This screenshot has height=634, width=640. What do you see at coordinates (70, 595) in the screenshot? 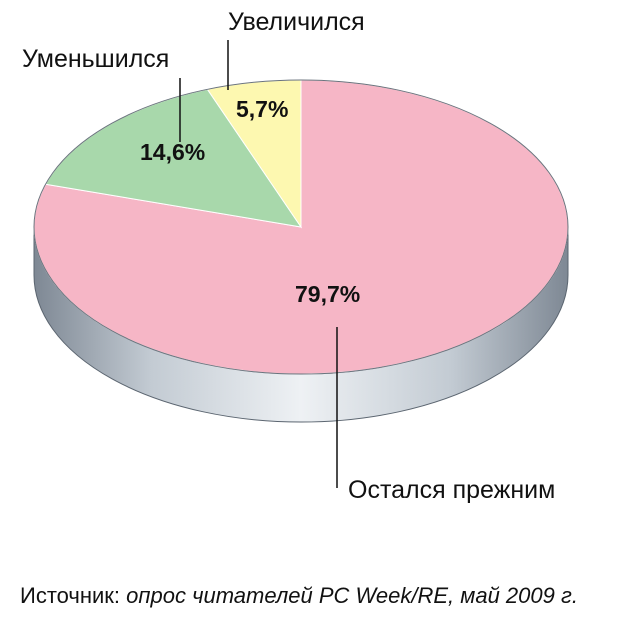
I see `source-prefix: Источник:` at bounding box center [70, 595].